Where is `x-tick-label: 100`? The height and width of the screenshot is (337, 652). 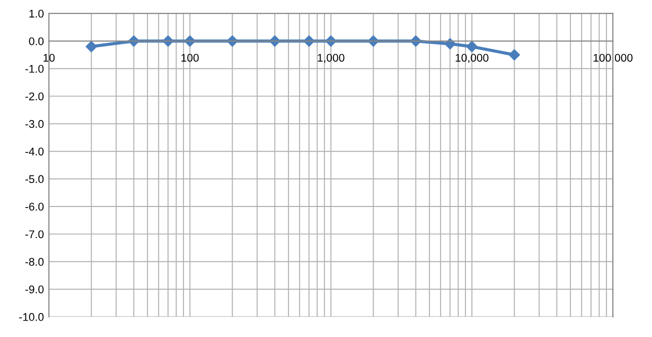 x-tick-label: 100 is located at coordinates (190, 58).